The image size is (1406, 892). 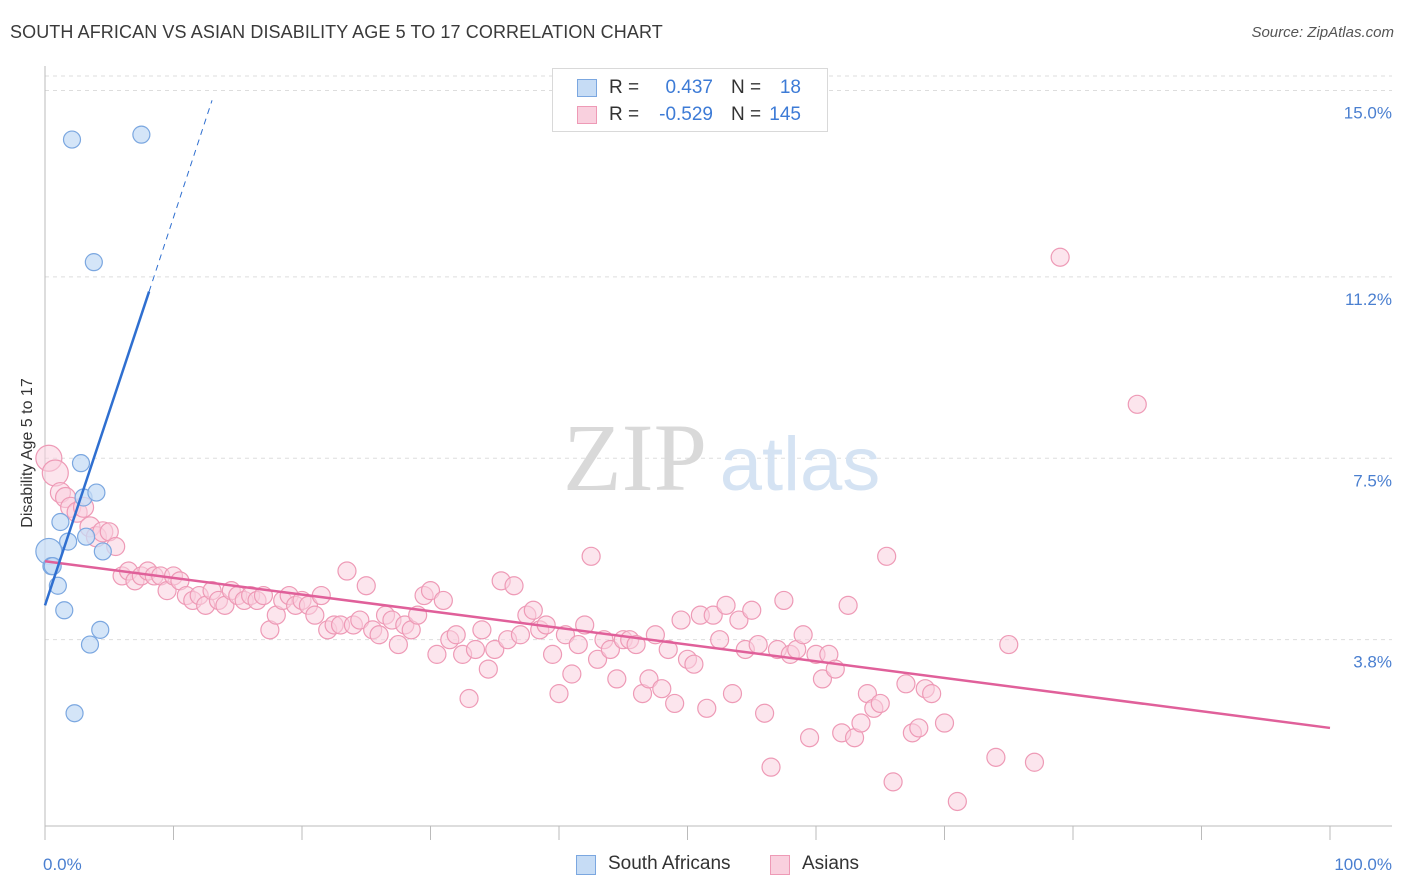 I want to click on y-tick-label: 3.8%, so click(x=1372, y=662).